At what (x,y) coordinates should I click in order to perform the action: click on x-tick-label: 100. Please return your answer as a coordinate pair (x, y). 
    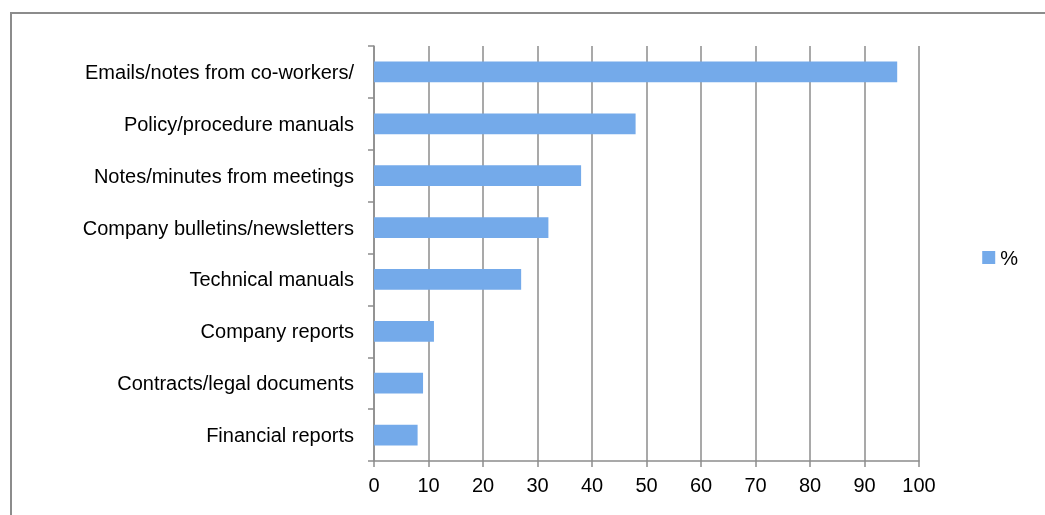
    Looking at the image, I should click on (919, 485).